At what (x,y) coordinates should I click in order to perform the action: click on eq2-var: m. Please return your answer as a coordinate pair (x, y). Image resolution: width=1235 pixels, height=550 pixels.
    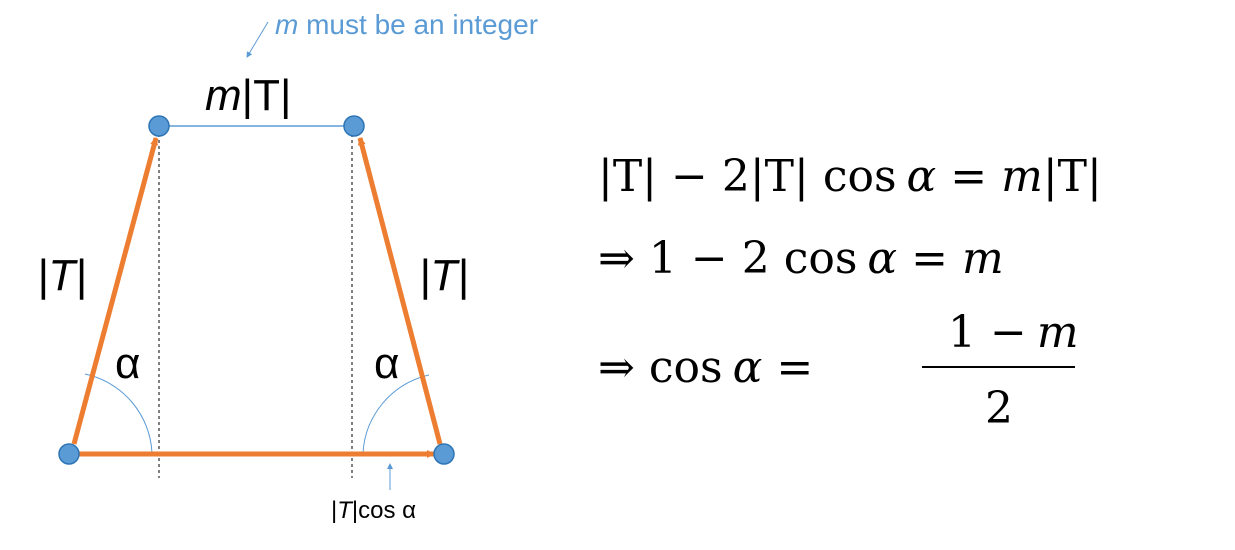
    Looking at the image, I should click on (983, 258).